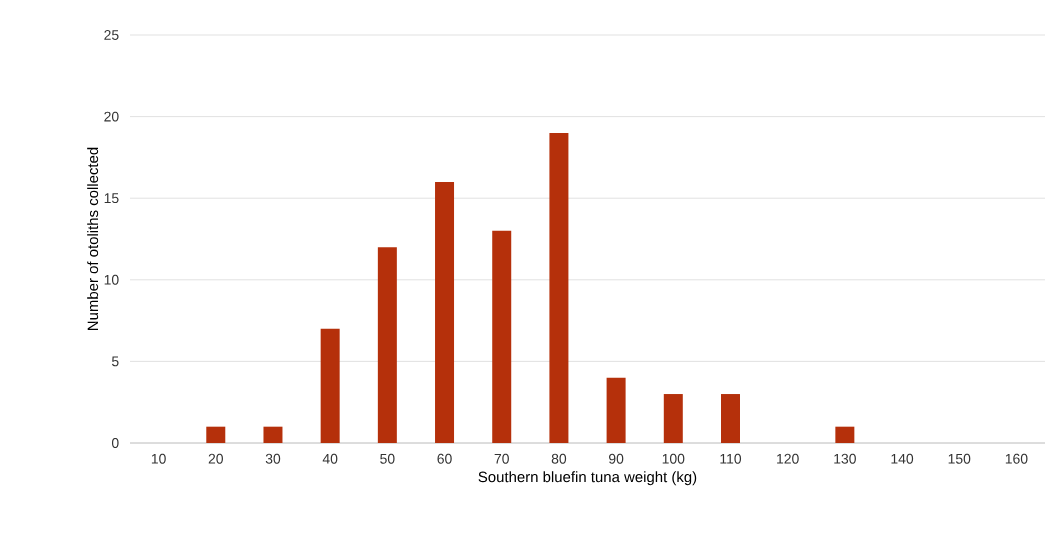 Image resolution: width=1053 pixels, height=533 pixels. What do you see at coordinates (673, 458) in the screenshot?
I see `x-tick-label: 100` at bounding box center [673, 458].